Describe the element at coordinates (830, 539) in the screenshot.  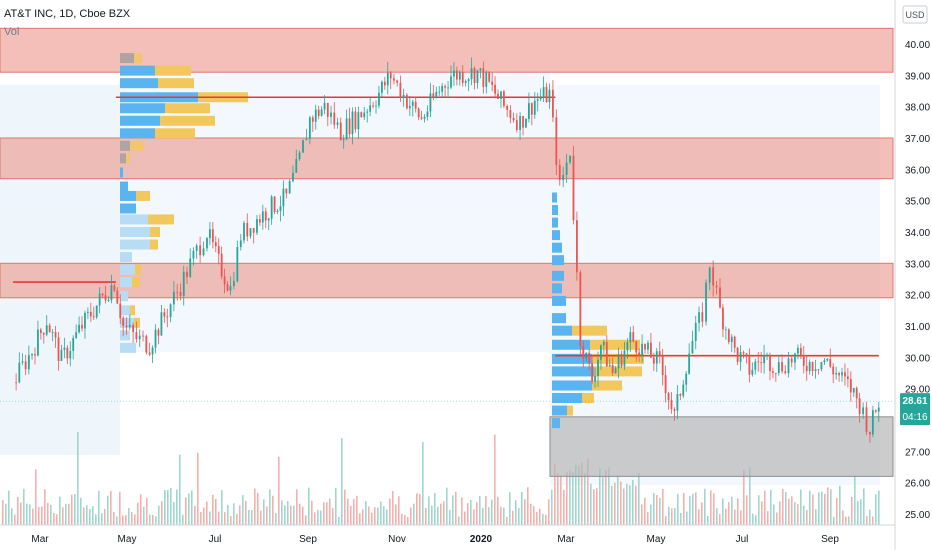
I see `x-tick-label: Sep` at that location.